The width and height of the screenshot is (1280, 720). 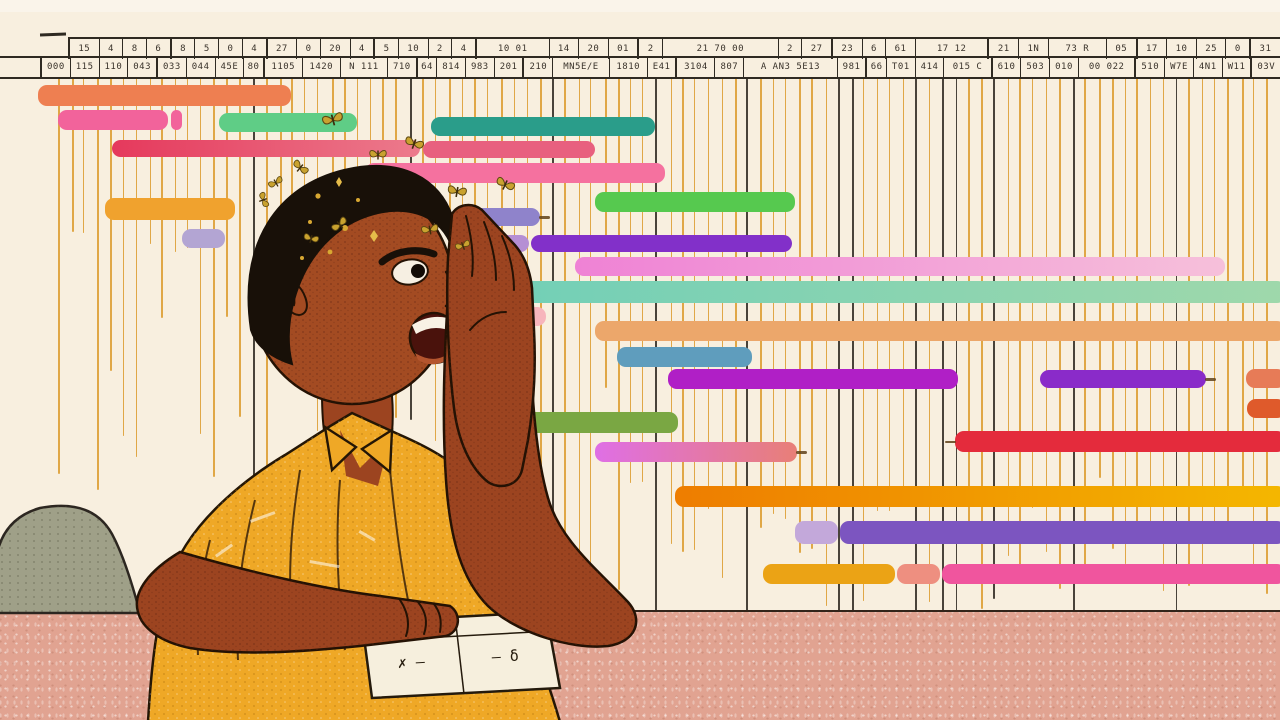 What do you see at coordinates (900, 49) in the screenshot?
I see `header-cell: 61` at bounding box center [900, 49].